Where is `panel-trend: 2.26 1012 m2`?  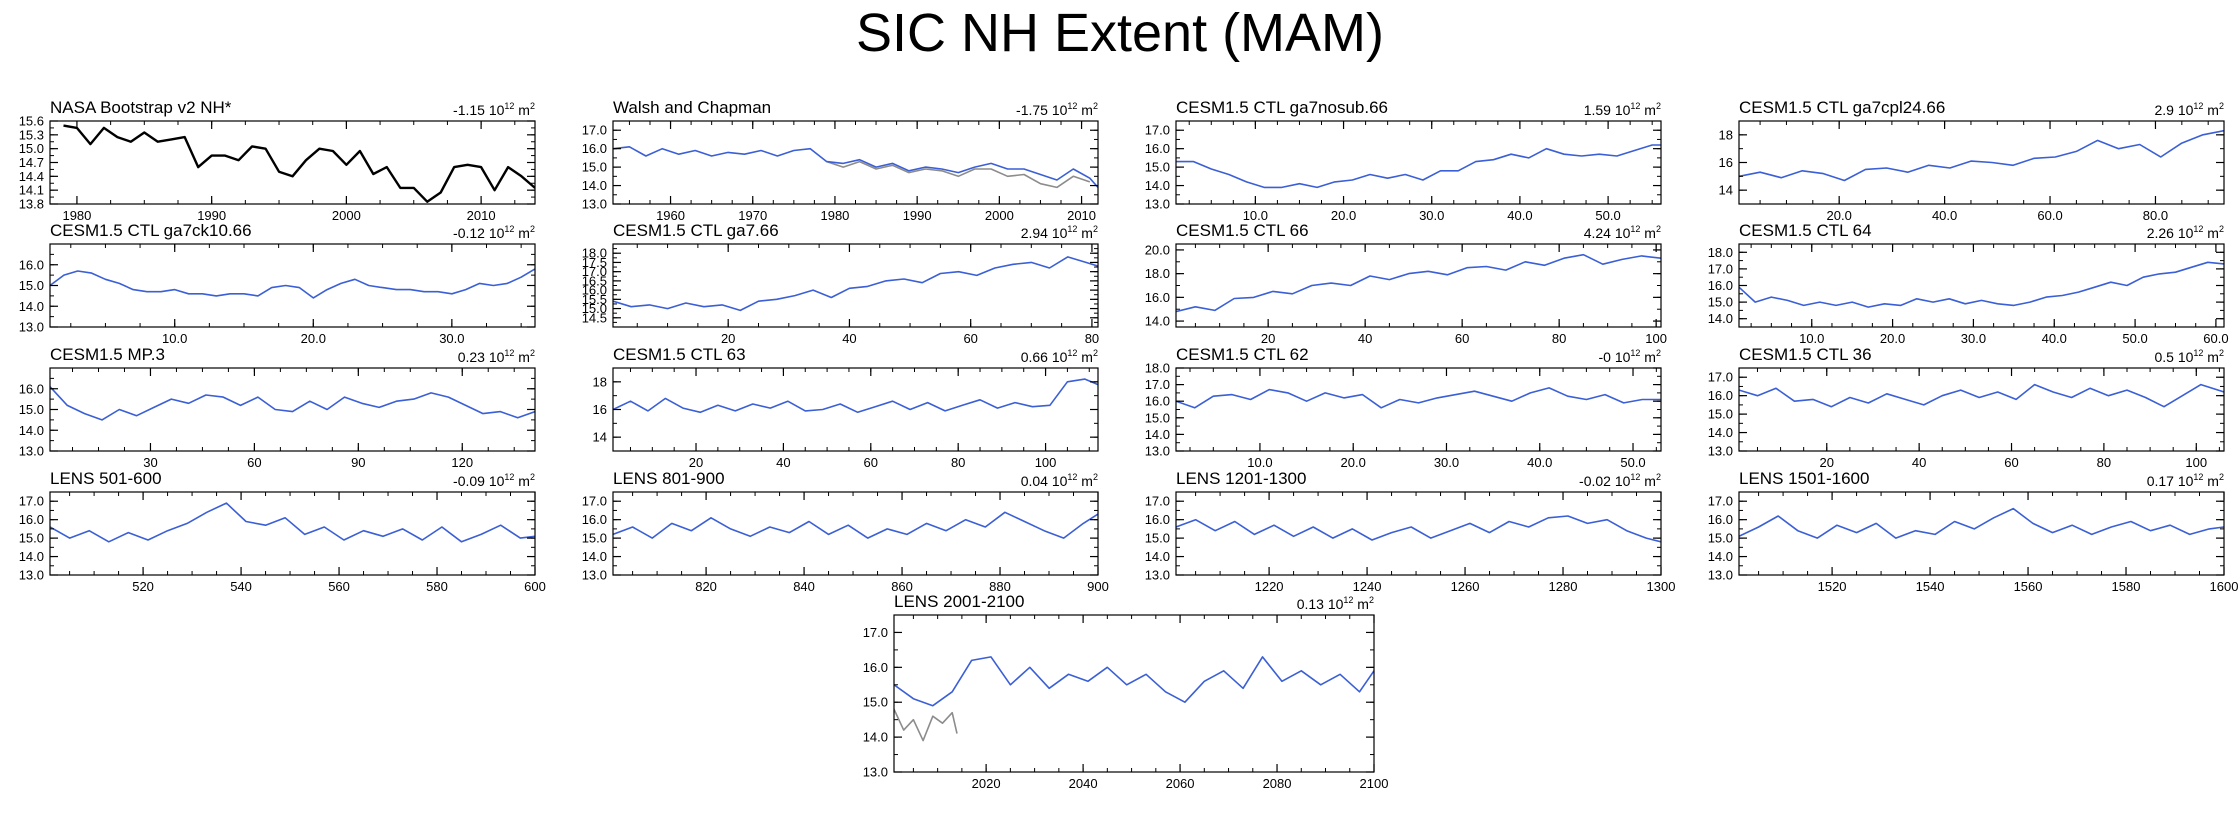 panel-trend: 2.26 1012 m2 is located at coordinates (2185, 232).